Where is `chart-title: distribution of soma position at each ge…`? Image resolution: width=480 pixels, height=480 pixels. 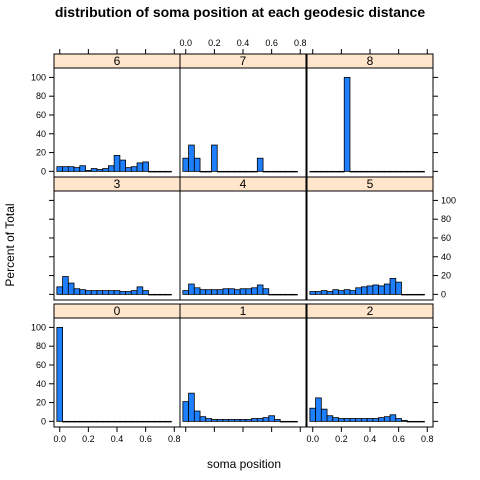 chart-title: distribution of soma position at each ge… is located at coordinates (240, 12).